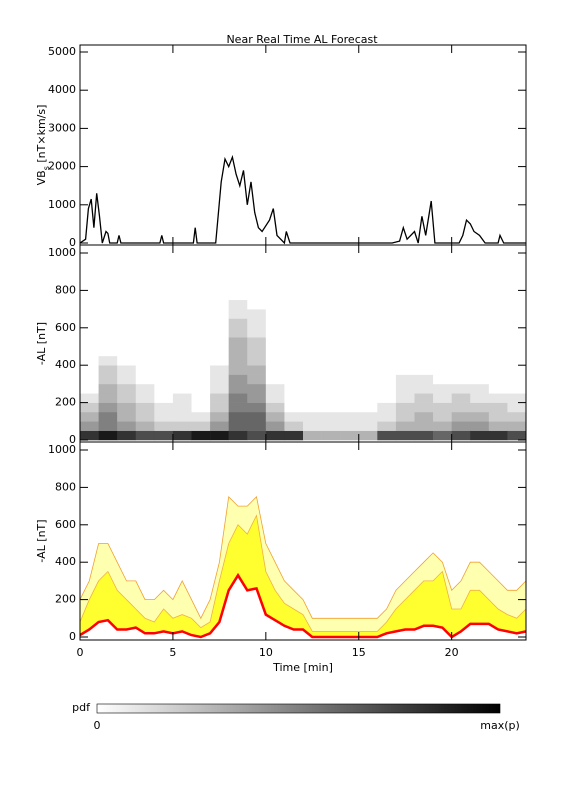  What do you see at coordinates (65, 486) in the screenshot?
I see `y-tick-label: 800` at bounding box center [65, 486].